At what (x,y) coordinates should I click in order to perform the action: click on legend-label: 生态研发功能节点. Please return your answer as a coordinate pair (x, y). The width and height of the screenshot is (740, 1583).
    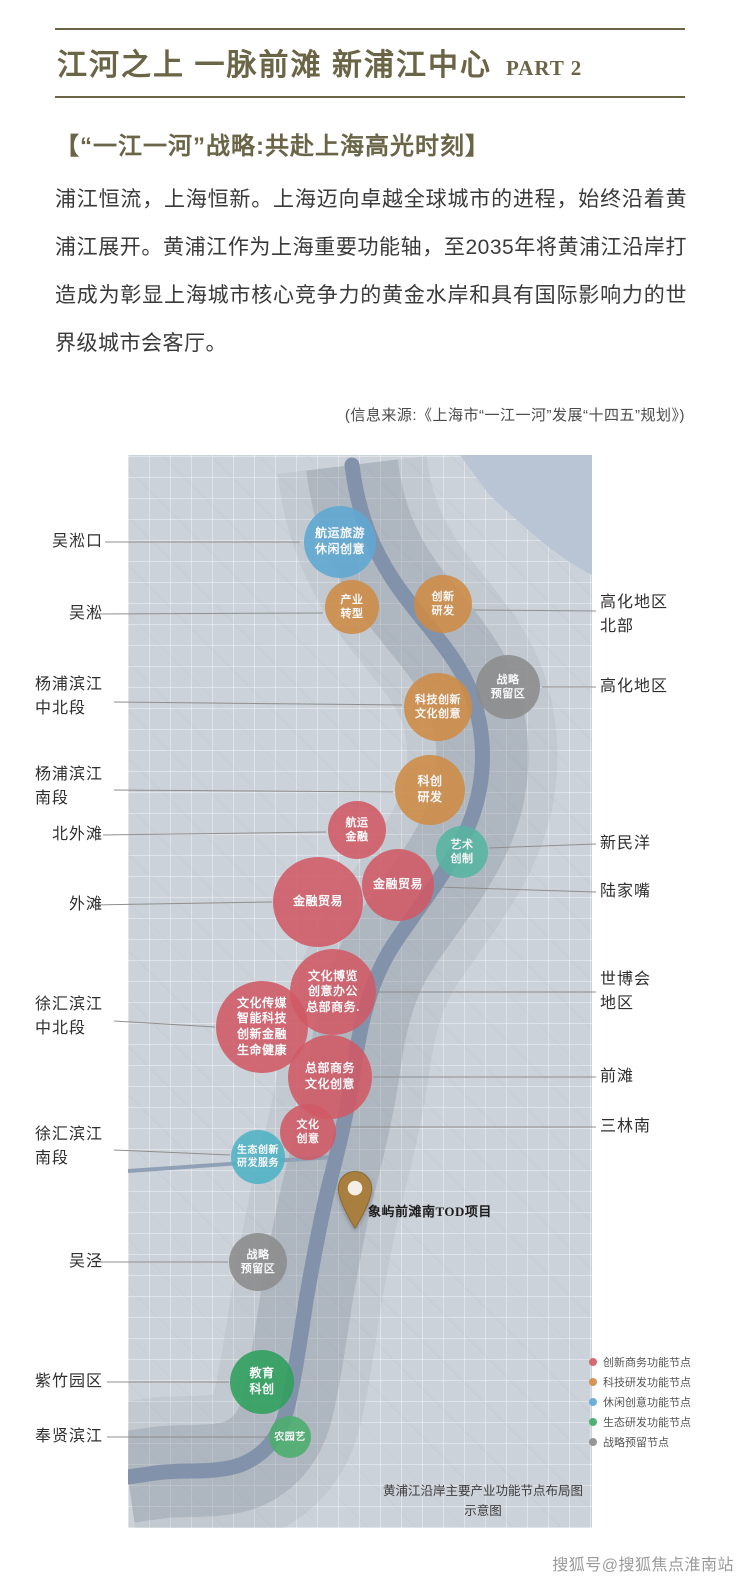
    Looking at the image, I should click on (647, 1423).